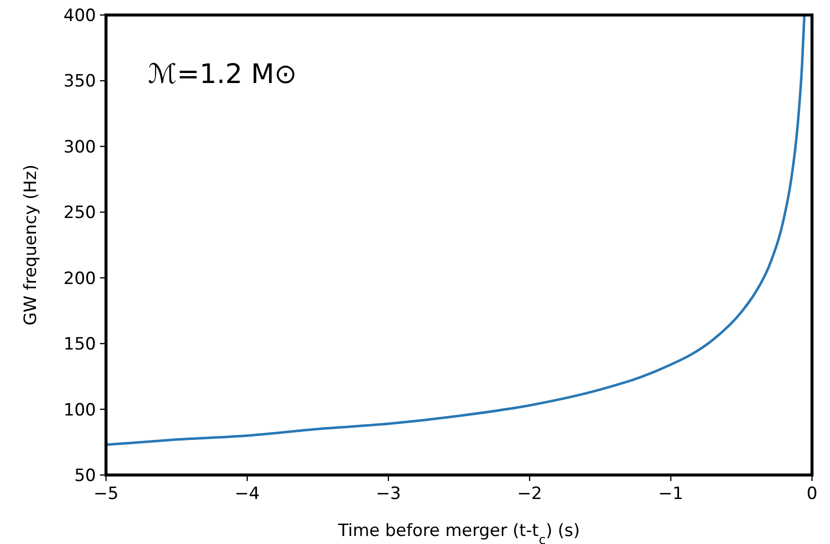 This screenshot has width=830, height=544. Describe the element at coordinates (106, 494) in the screenshot. I see `x-tick-label: −5` at that location.